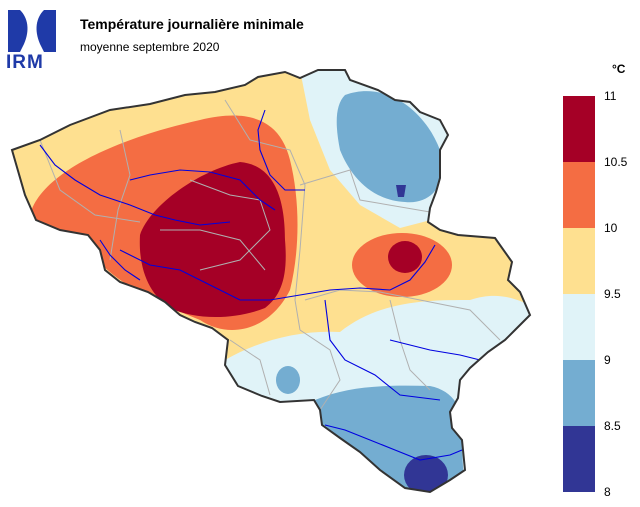 The height and width of the screenshot is (507, 640). What do you see at coordinates (32, 31) in the screenshot?
I see `irm-logo-icon` at bounding box center [32, 31].